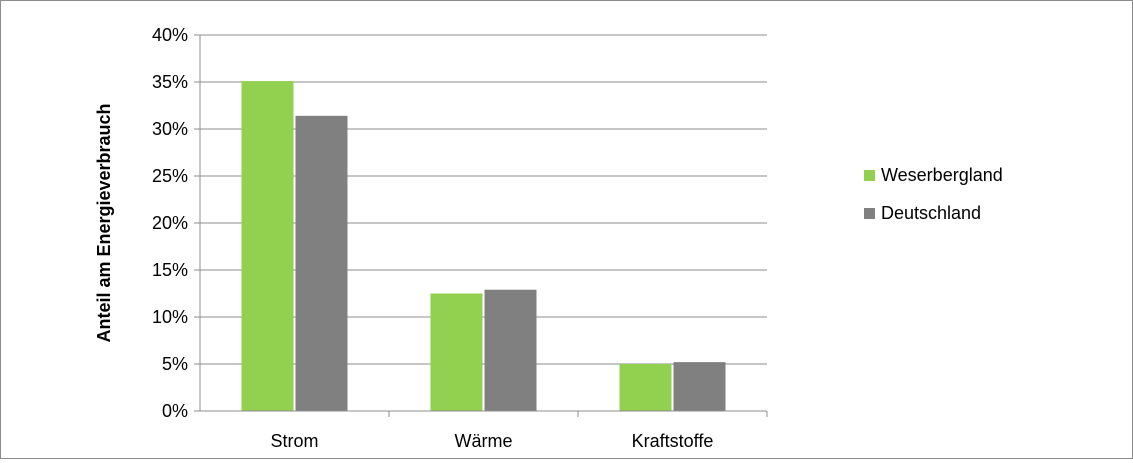  I want to click on legend-label: Weserbergland, so click(942, 175).